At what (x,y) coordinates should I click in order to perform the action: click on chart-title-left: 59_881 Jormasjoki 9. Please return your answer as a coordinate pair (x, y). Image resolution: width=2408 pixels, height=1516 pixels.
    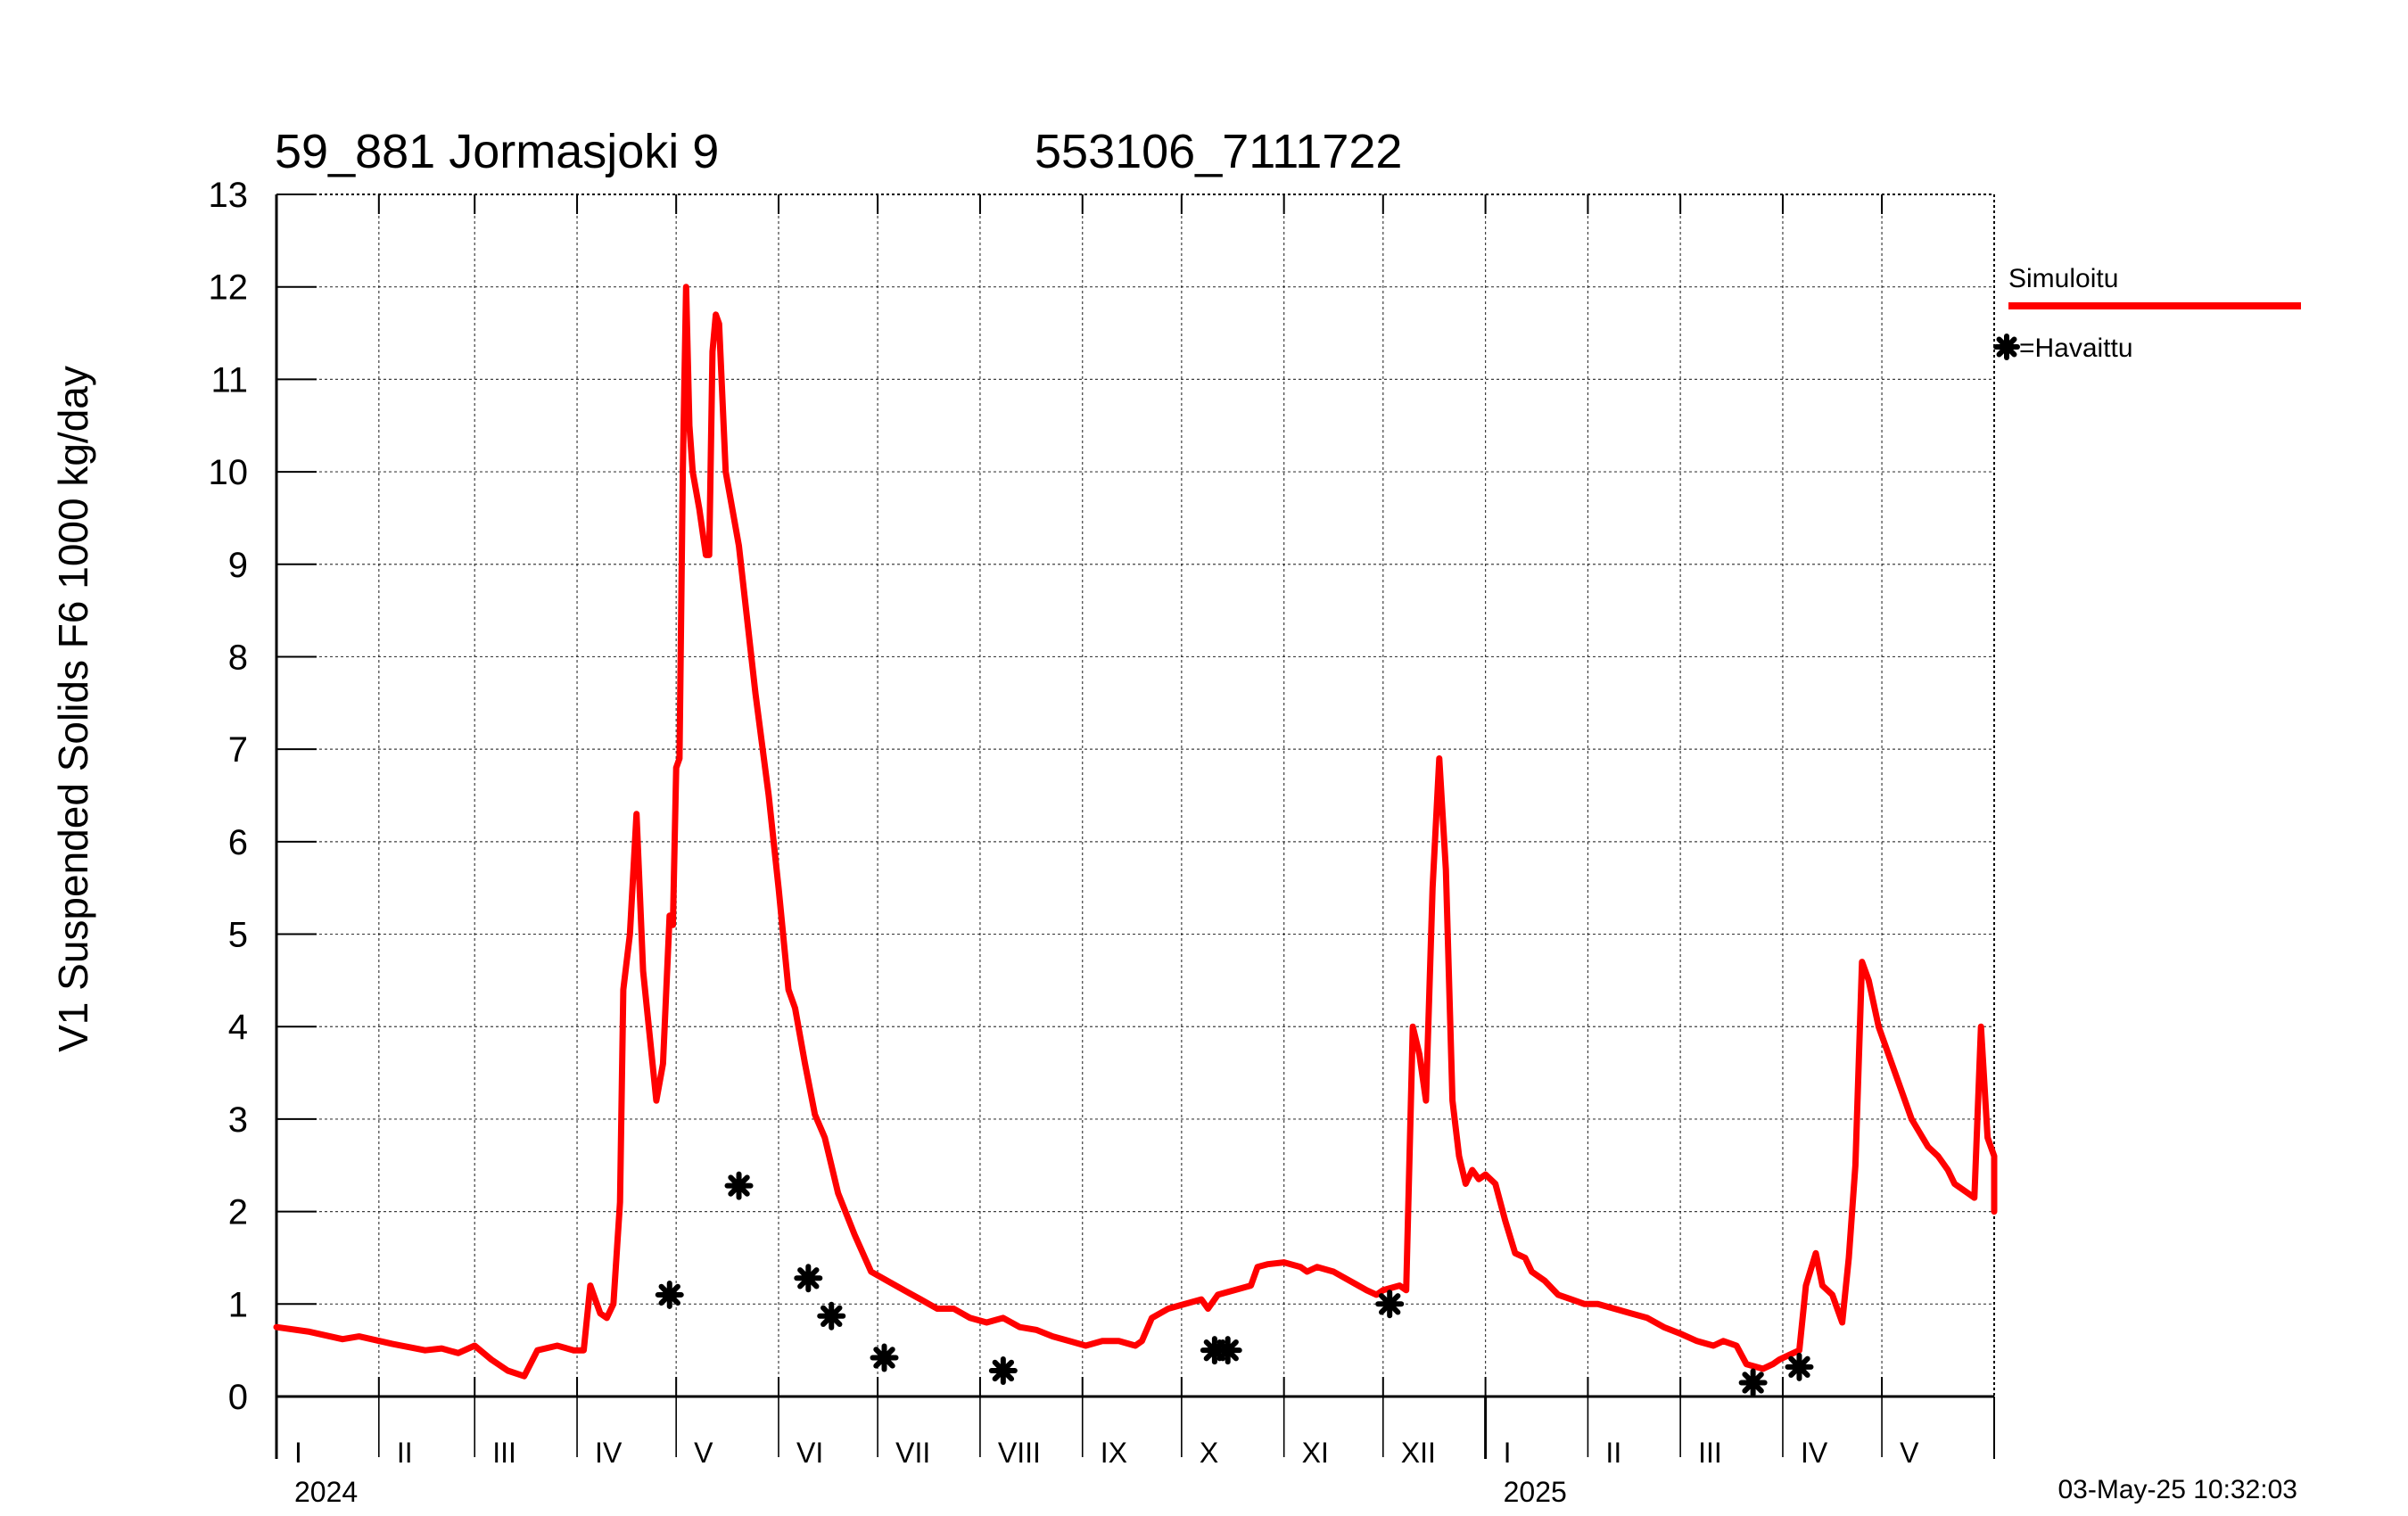
    Looking at the image, I should click on (497, 151).